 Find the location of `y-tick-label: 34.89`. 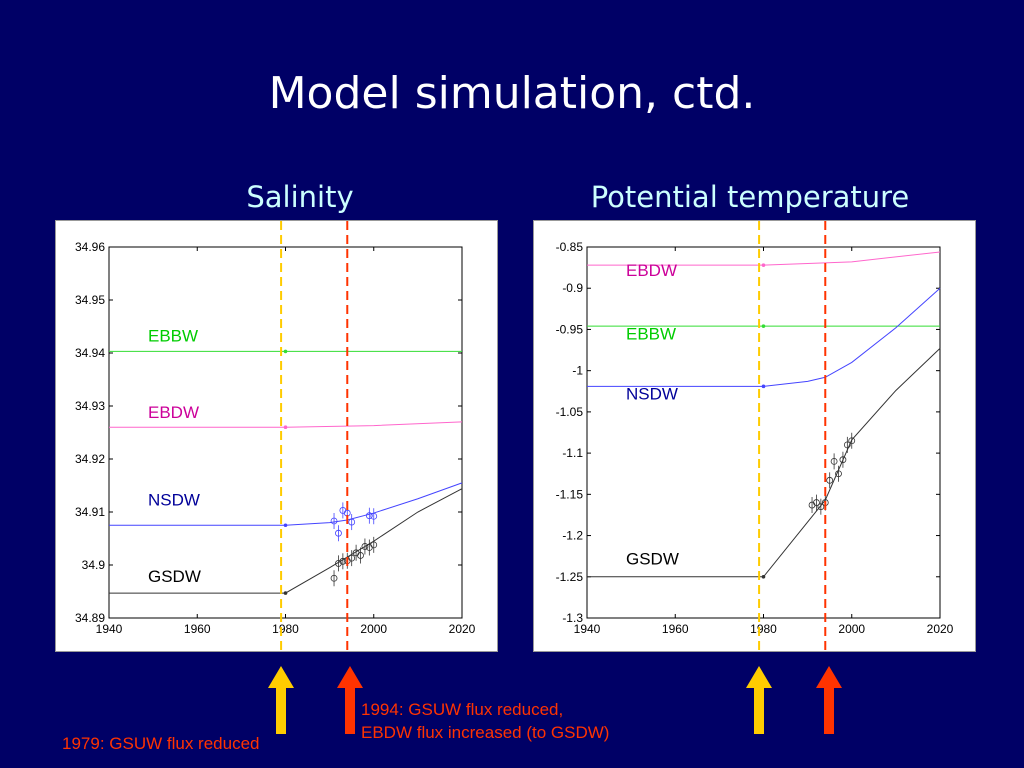

y-tick-label: 34.89 is located at coordinates (90, 618).